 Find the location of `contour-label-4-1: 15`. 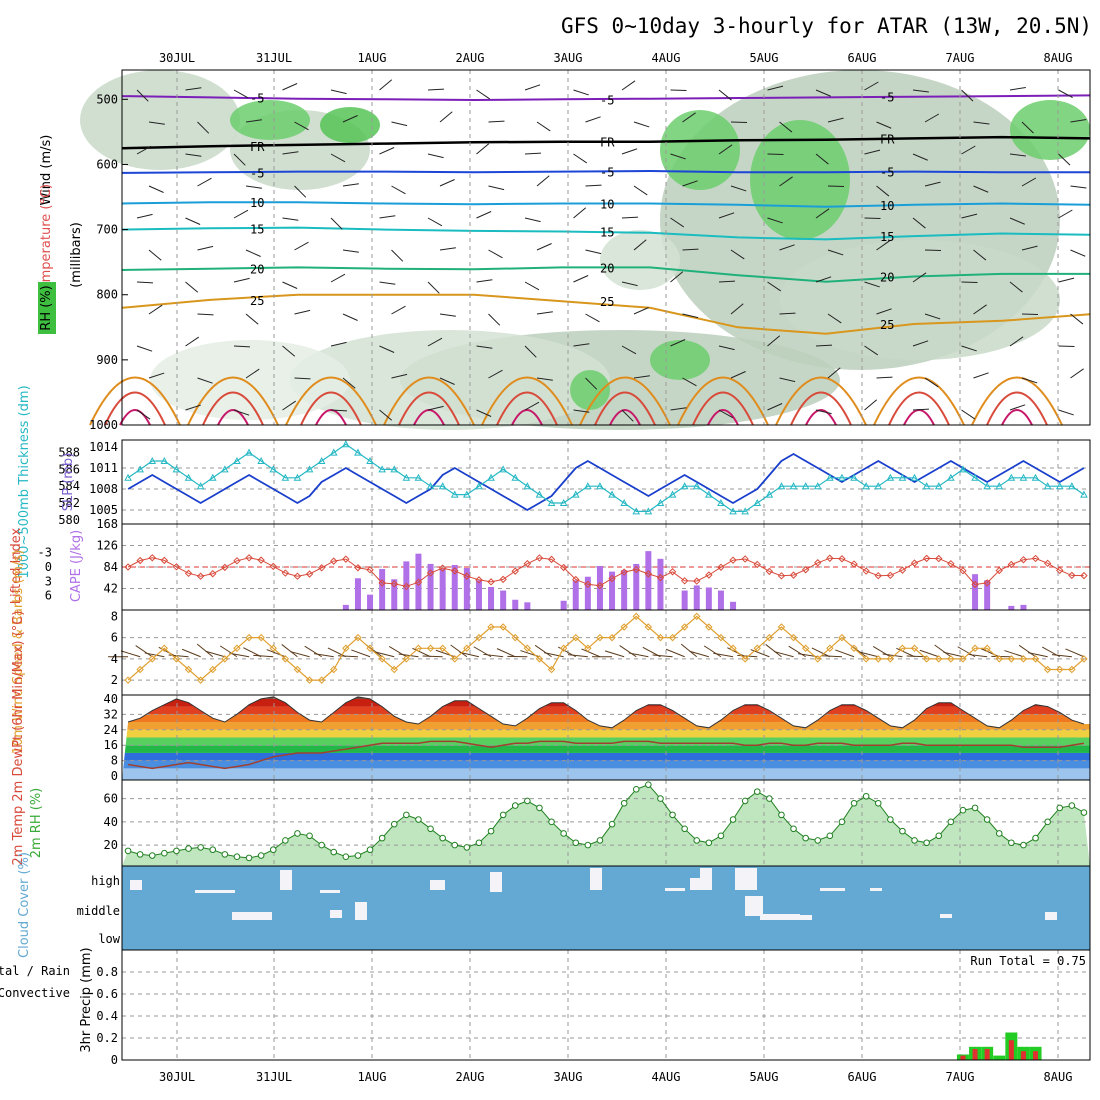

contour-label-4-1: 15 is located at coordinates (607, 233).